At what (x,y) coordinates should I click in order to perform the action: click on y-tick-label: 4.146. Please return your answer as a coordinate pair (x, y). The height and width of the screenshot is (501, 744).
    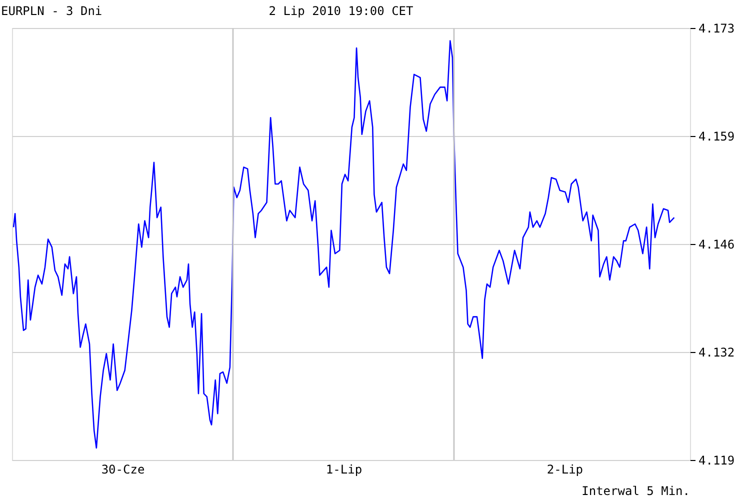
    Looking at the image, I should click on (716, 245).